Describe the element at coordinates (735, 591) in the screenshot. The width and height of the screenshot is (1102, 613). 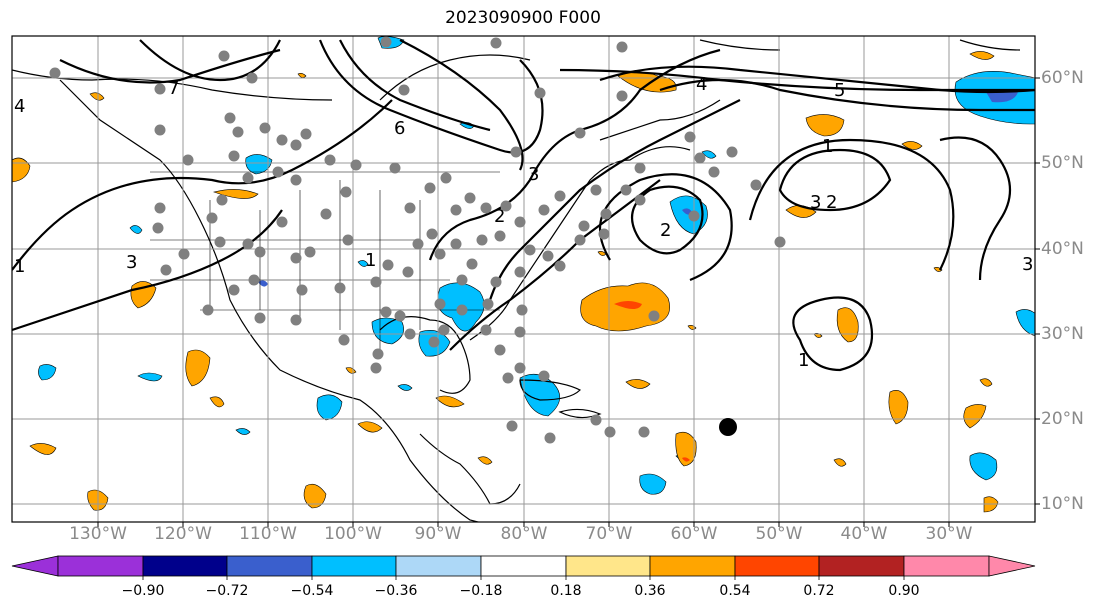
I see `colorbar-tick-label: 0.54` at that location.